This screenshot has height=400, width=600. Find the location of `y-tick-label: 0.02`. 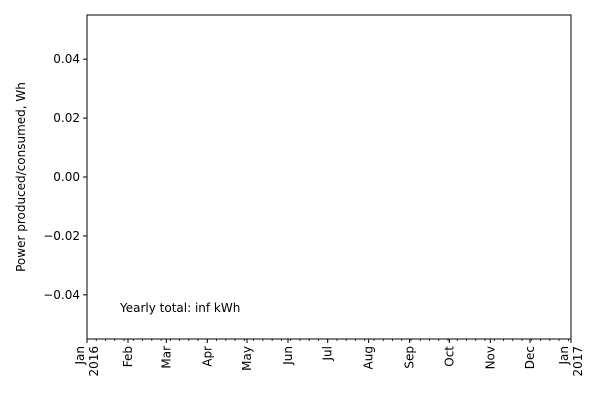

y-tick-label: 0.02 is located at coordinates (66, 118).